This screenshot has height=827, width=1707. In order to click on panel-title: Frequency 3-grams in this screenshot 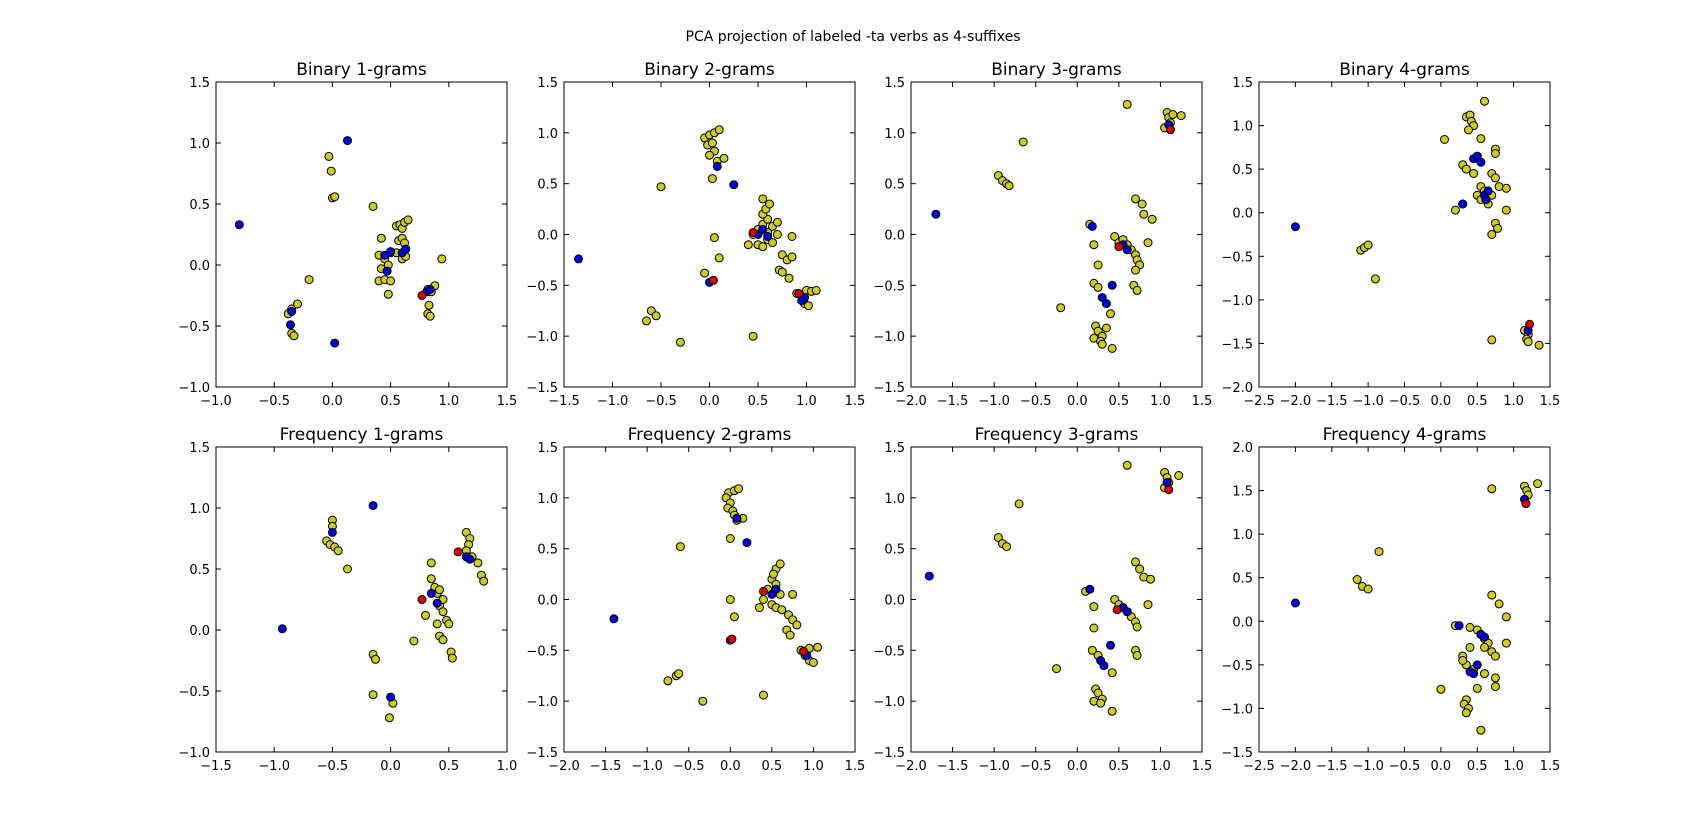, I will do `click(1057, 435)`.